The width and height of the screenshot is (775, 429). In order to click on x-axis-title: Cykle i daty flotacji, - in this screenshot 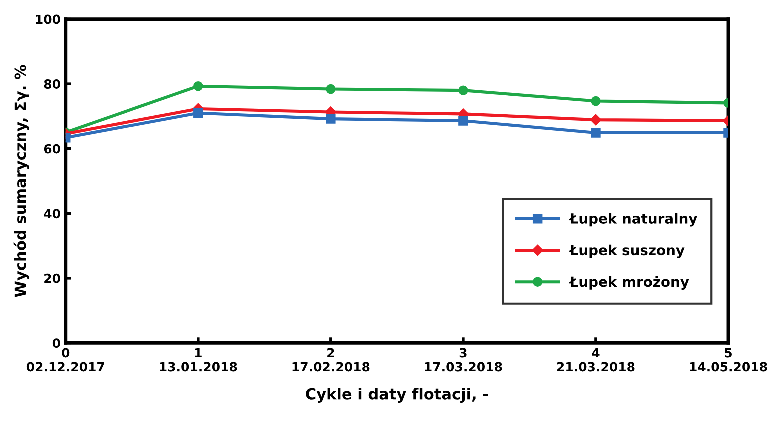, I will do `click(397, 395)`.